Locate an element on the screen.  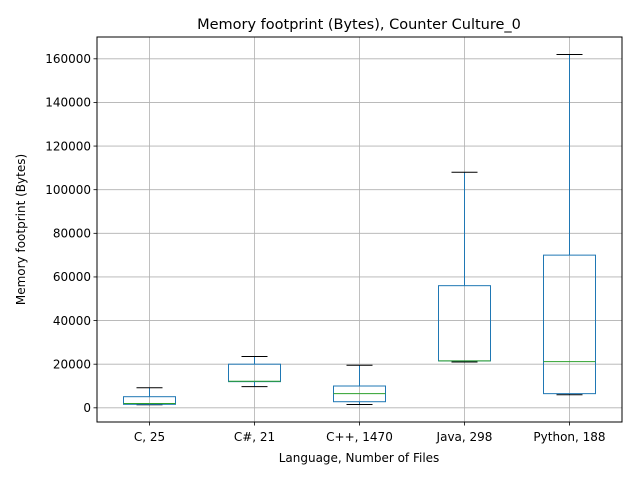
y-tick-label: 140000 is located at coordinates (68, 103).